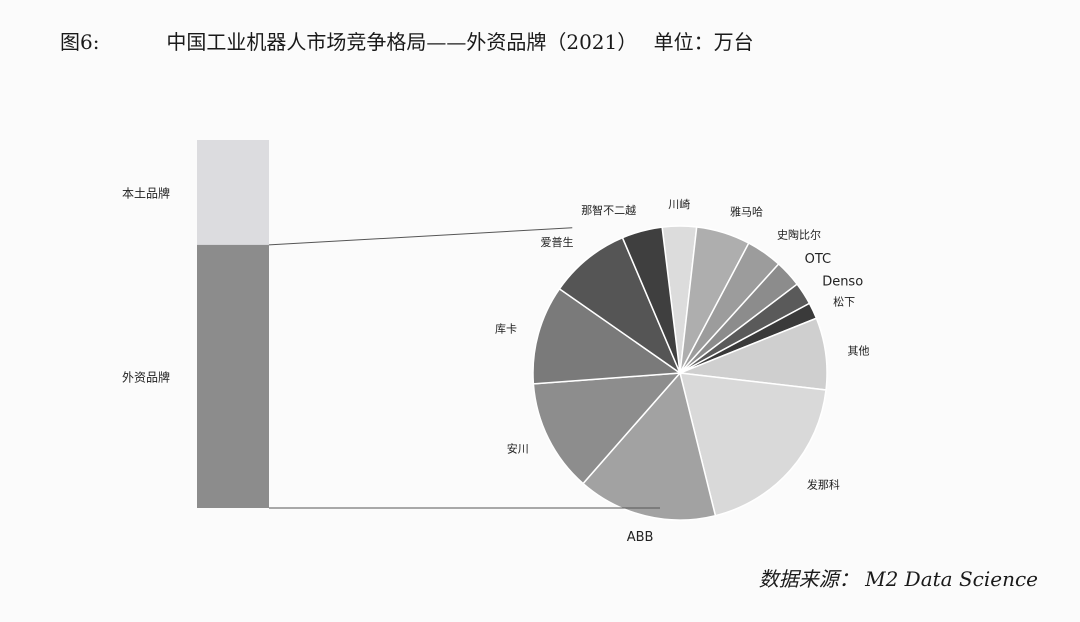  Describe the element at coordinates (233, 192) in the screenshot. I see `bar-segment-domestic` at that location.